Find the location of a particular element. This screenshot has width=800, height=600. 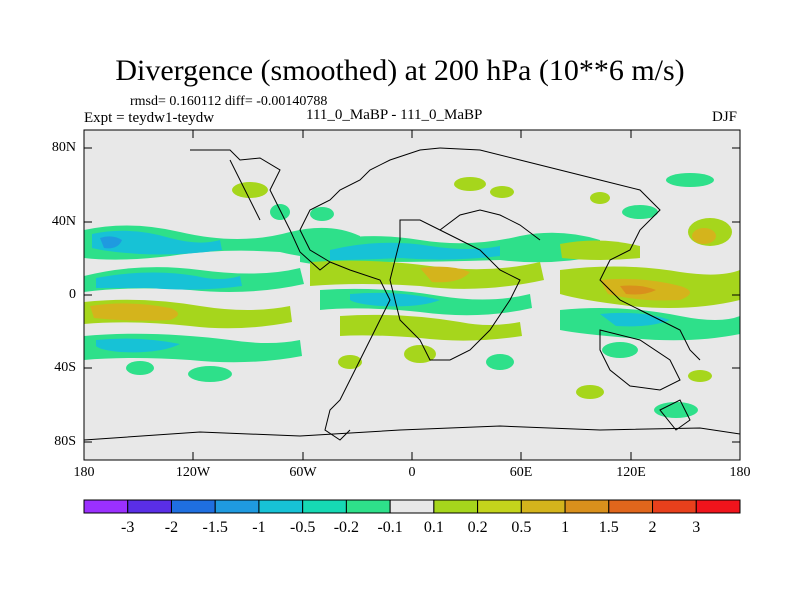

colorbar-label: 0.2 is located at coordinates (477, 527).